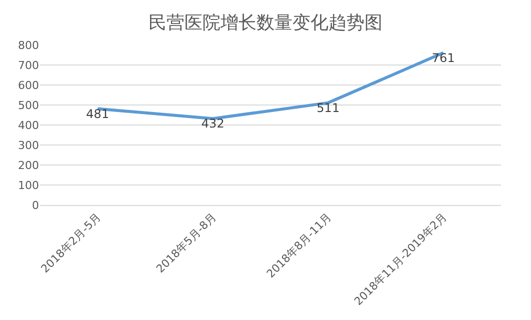 The width and height of the screenshot is (531, 320). Describe the element at coordinates (328, 107) in the screenshot. I see `data-label: 511` at that location.